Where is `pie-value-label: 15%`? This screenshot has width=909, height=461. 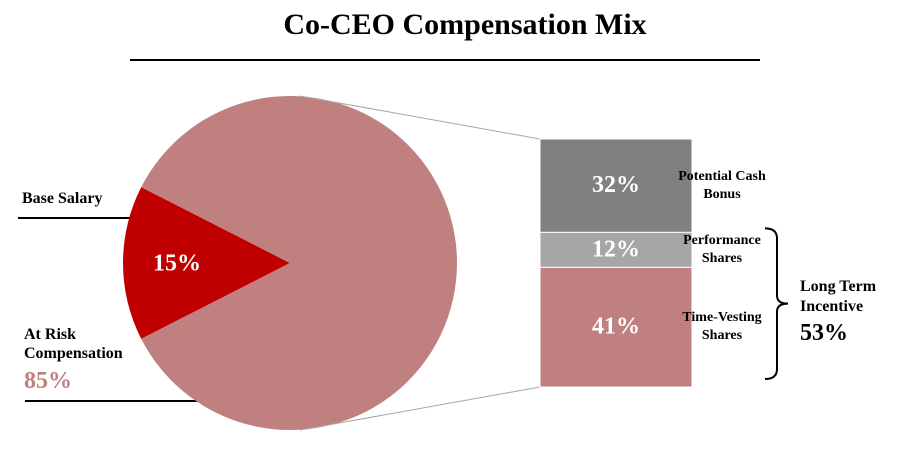
pie-value-label: 15% is located at coordinates (177, 264).